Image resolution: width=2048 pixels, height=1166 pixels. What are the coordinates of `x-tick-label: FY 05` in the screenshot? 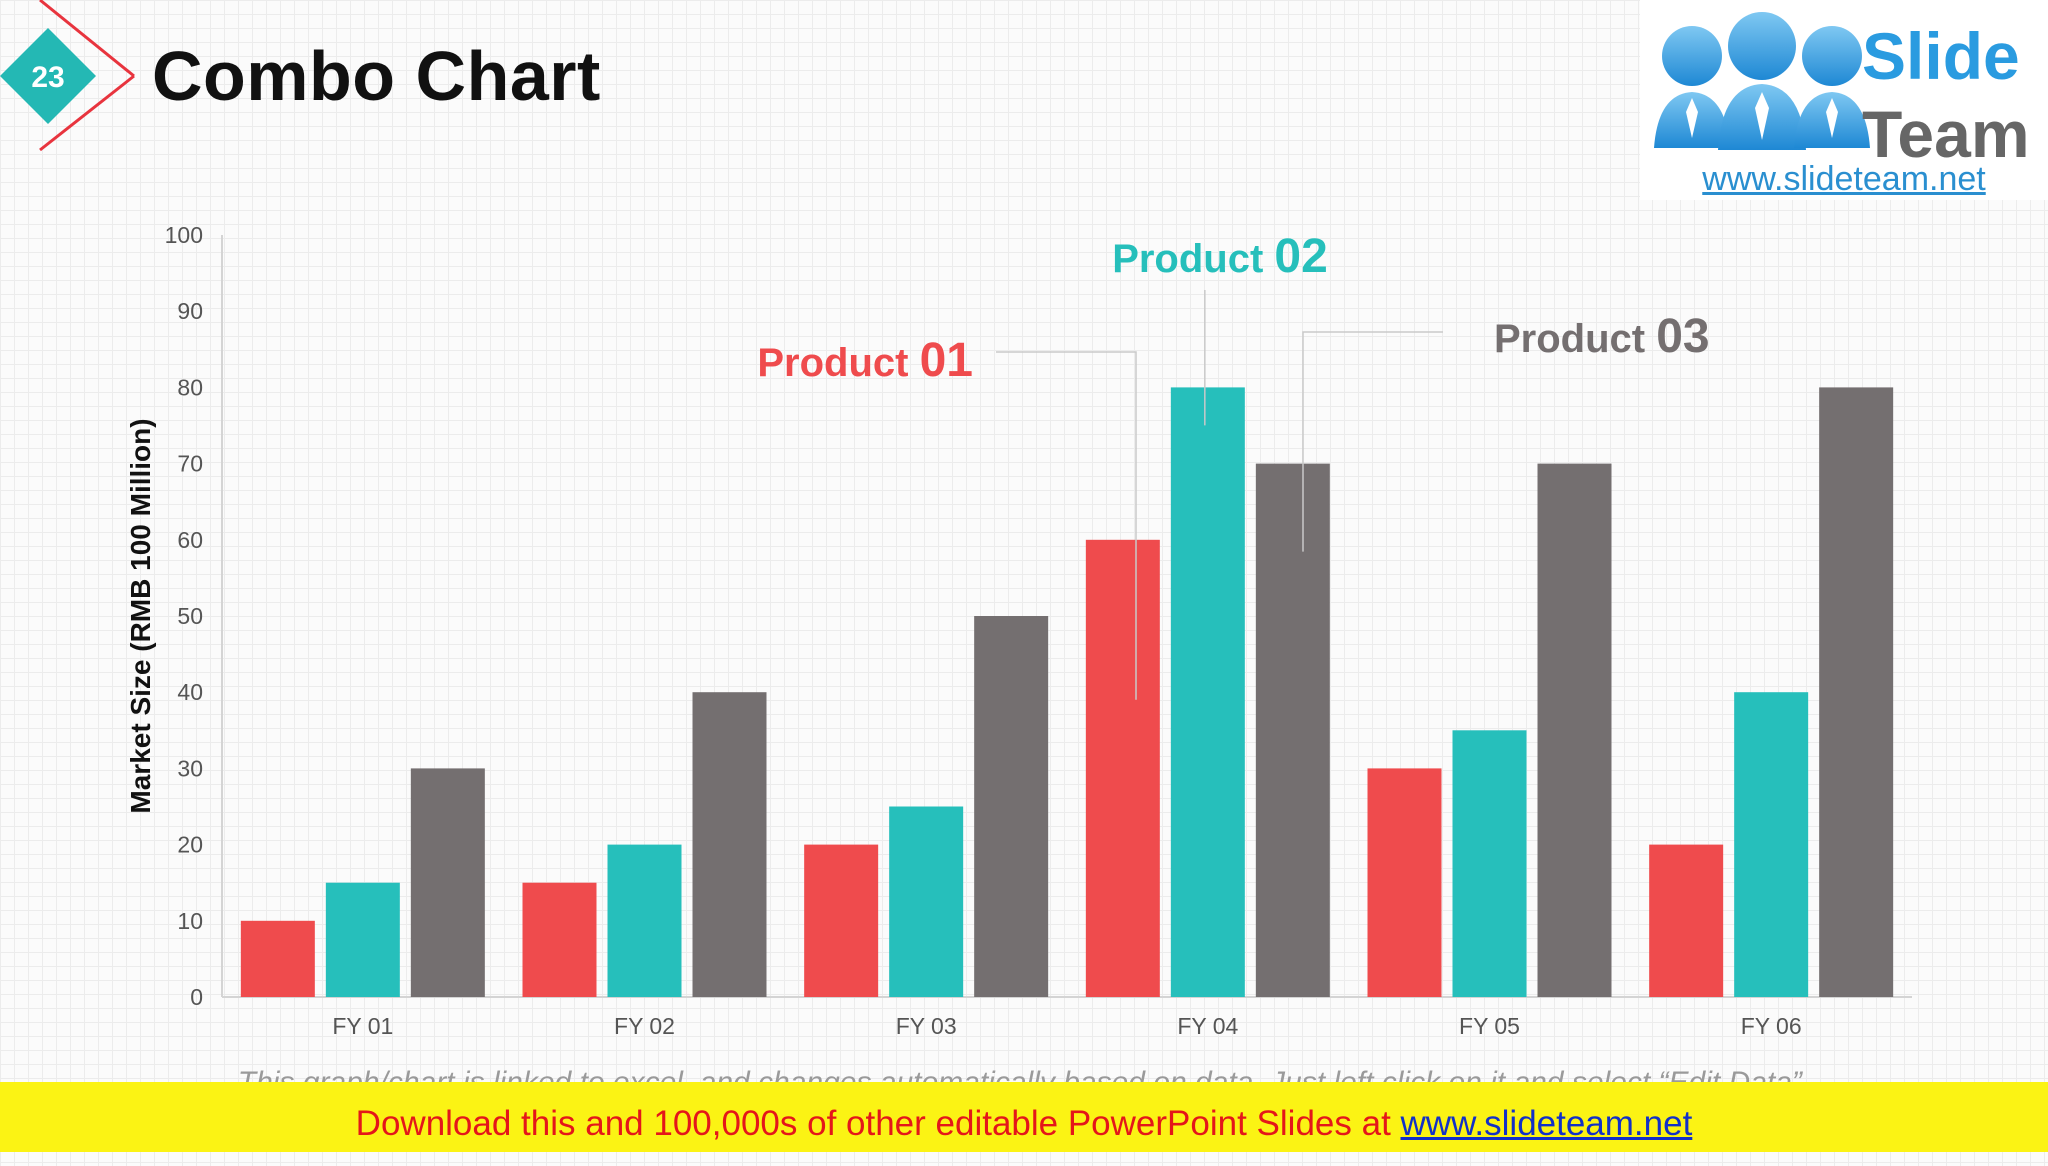 It's located at (1489, 1026).